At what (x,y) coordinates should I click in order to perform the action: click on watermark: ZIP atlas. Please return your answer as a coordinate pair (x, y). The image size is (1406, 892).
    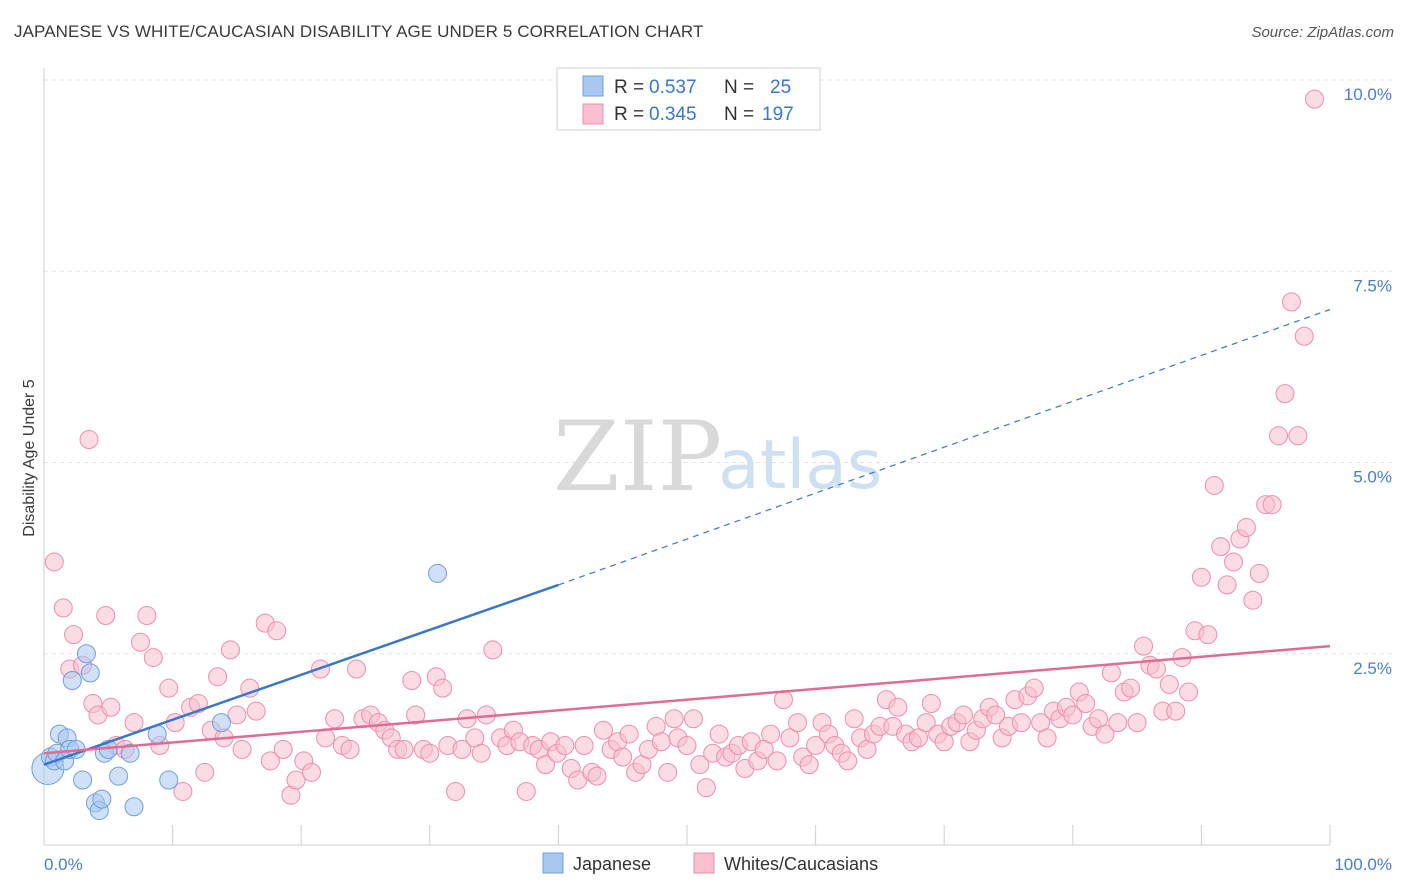
    Looking at the image, I should click on (717, 457).